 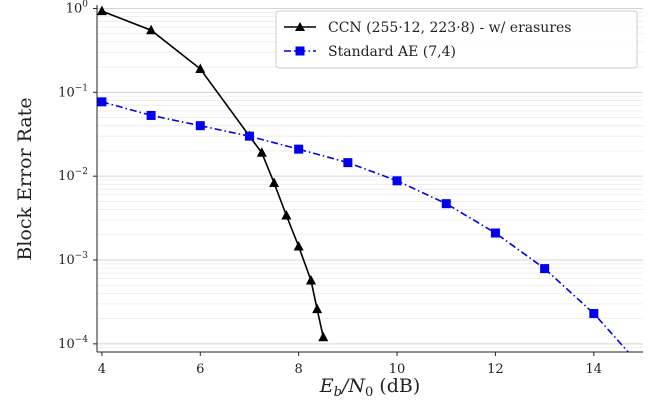 What do you see at coordinates (200, 369) in the screenshot?
I see `x-tick-label: 6` at bounding box center [200, 369].